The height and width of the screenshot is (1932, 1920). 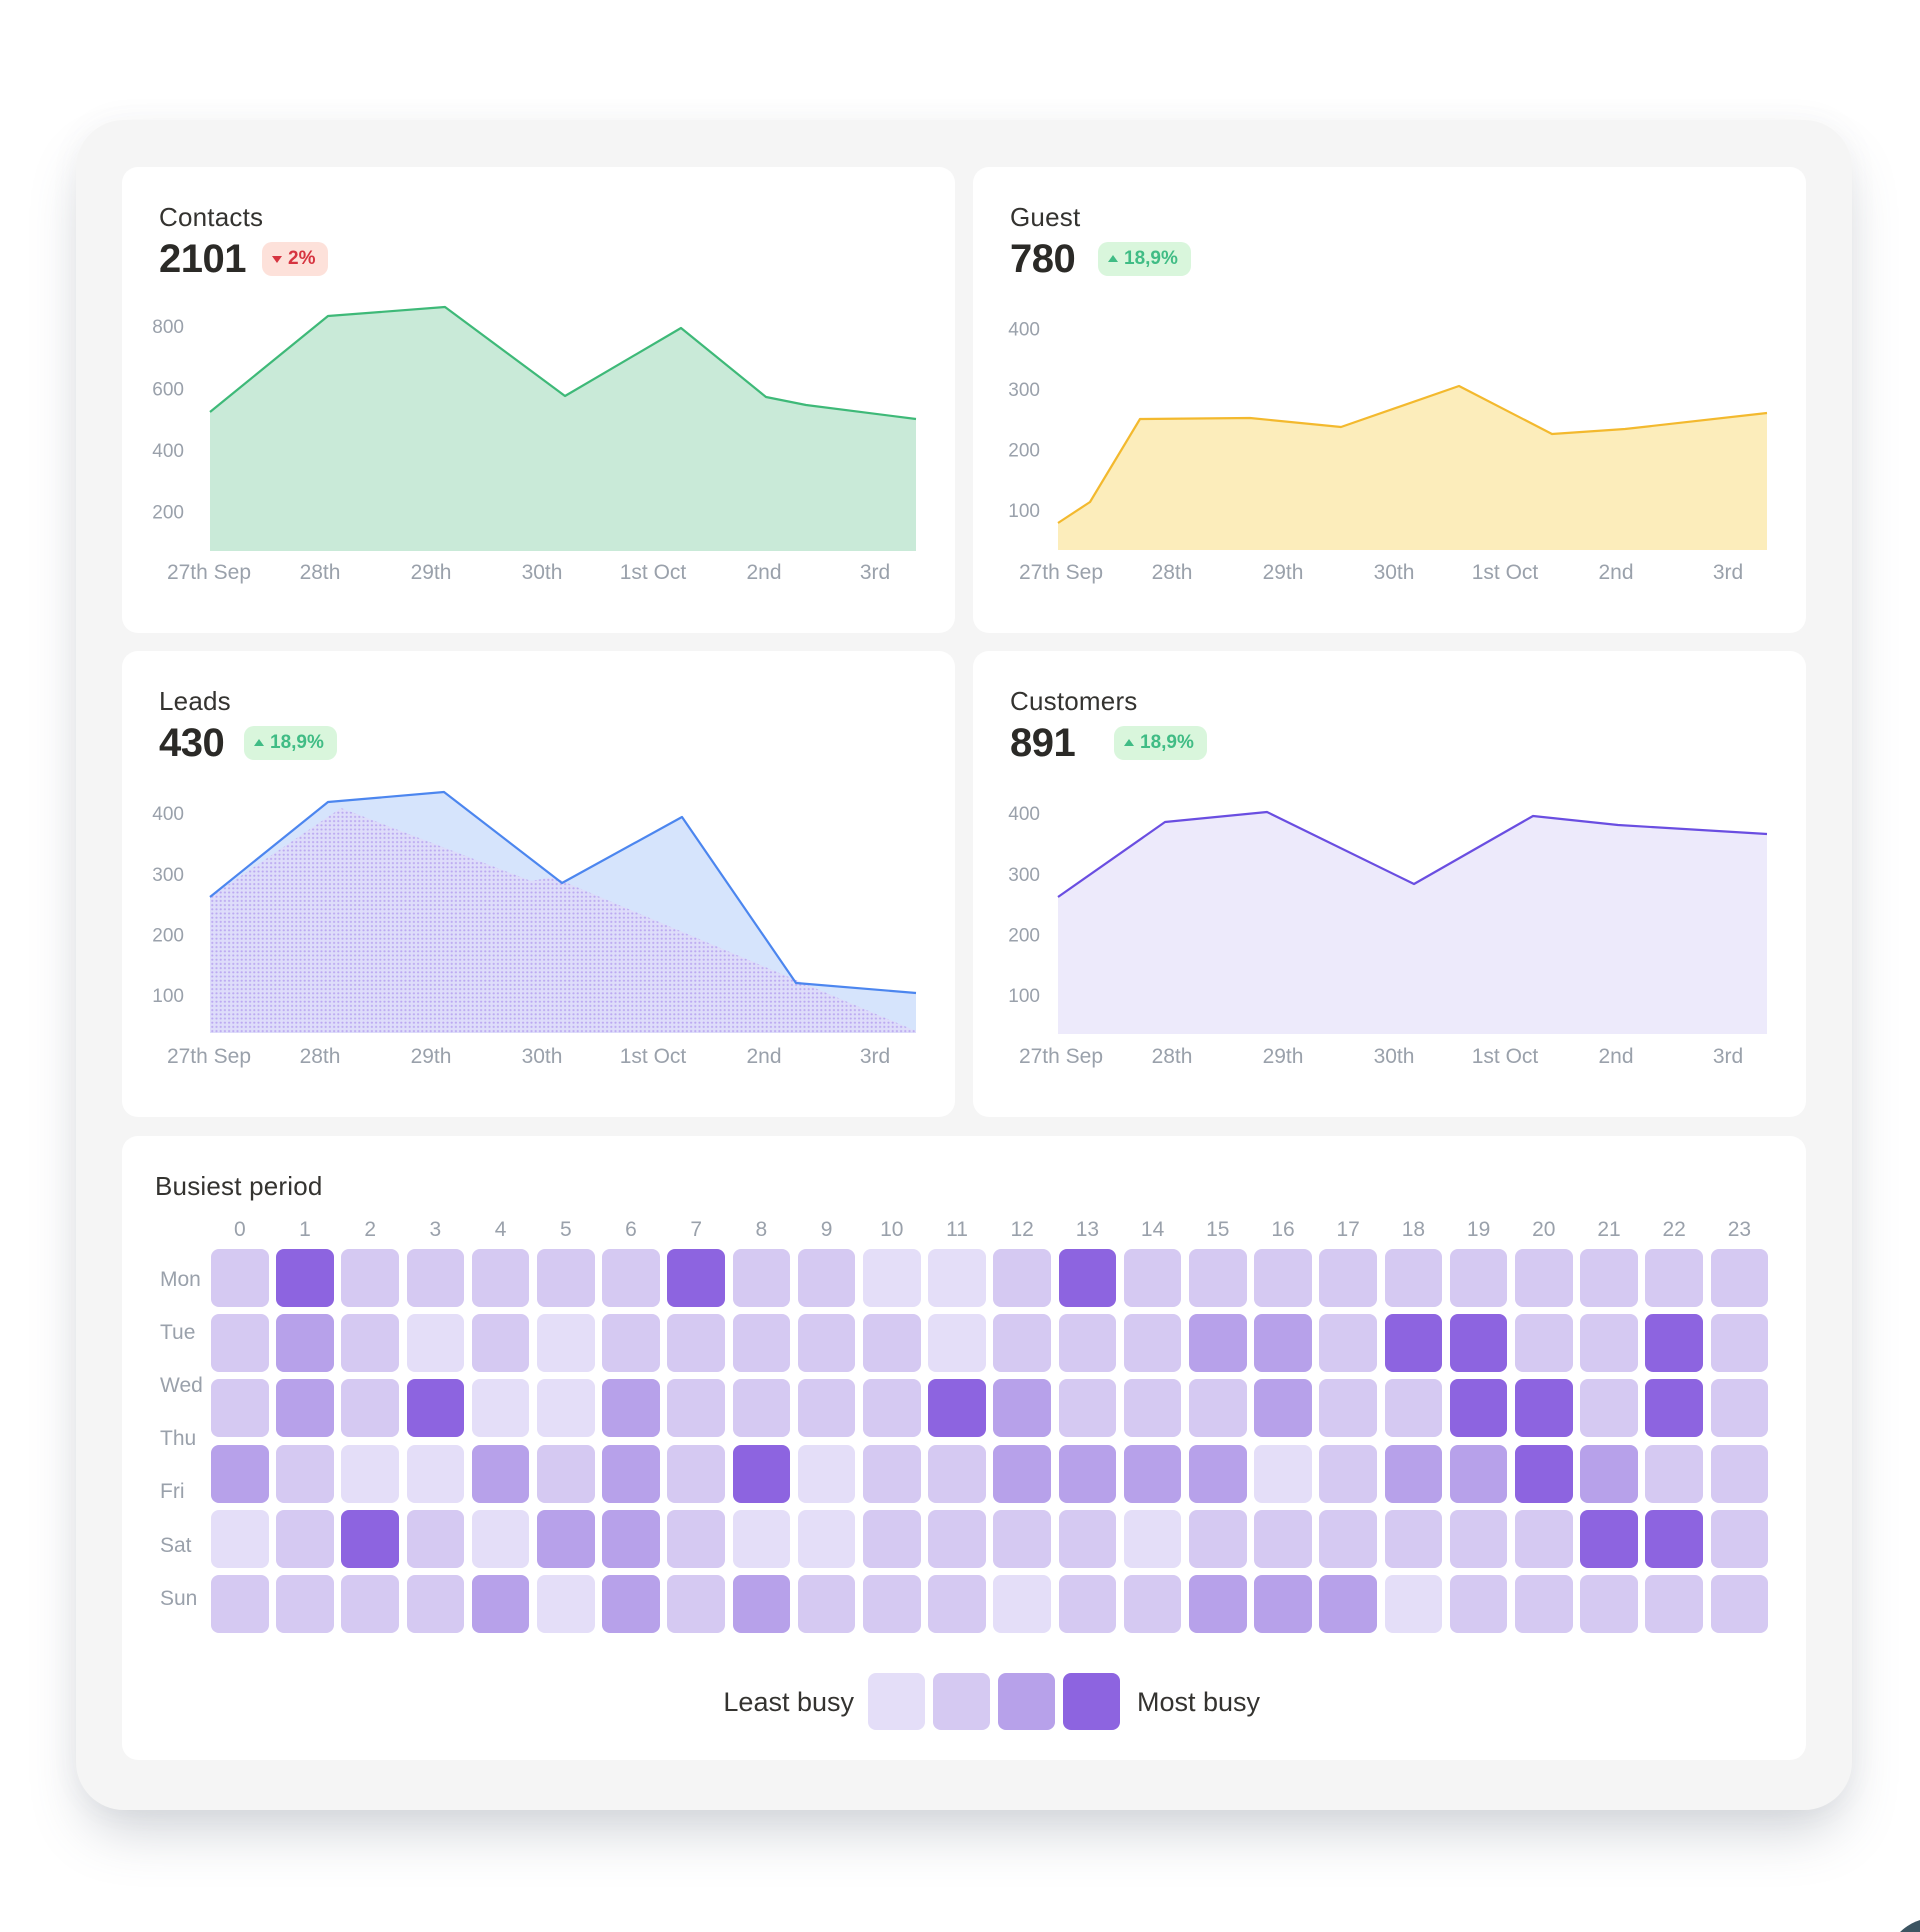 What do you see at coordinates (168, 390) in the screenshot?
I see `svg-text: 600` at bounding box center [168, 390].